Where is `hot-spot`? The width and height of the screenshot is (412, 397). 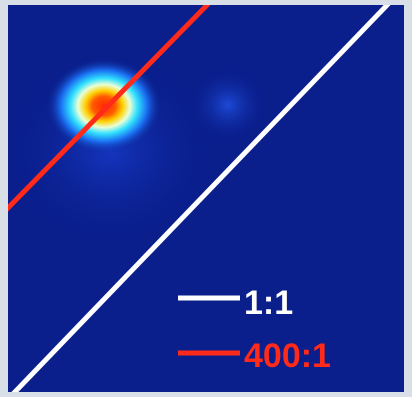
hot-spot is located at coordinates (104, 106).